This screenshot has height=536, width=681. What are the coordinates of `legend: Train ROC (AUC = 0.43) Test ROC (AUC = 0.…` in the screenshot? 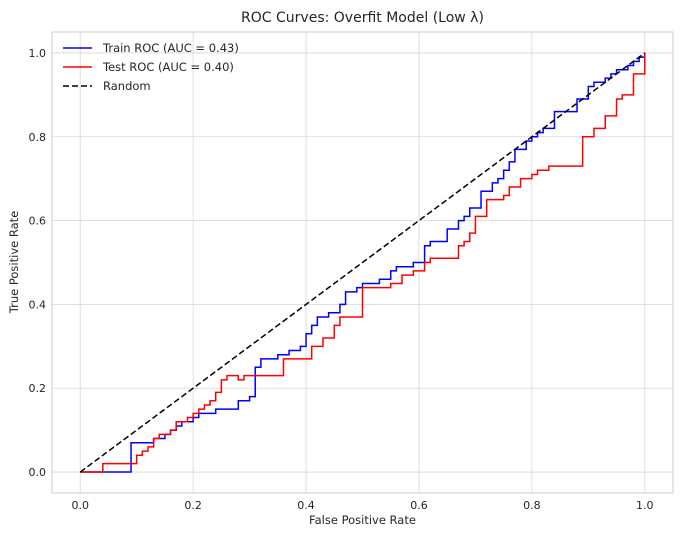 It's located at (151, 67).